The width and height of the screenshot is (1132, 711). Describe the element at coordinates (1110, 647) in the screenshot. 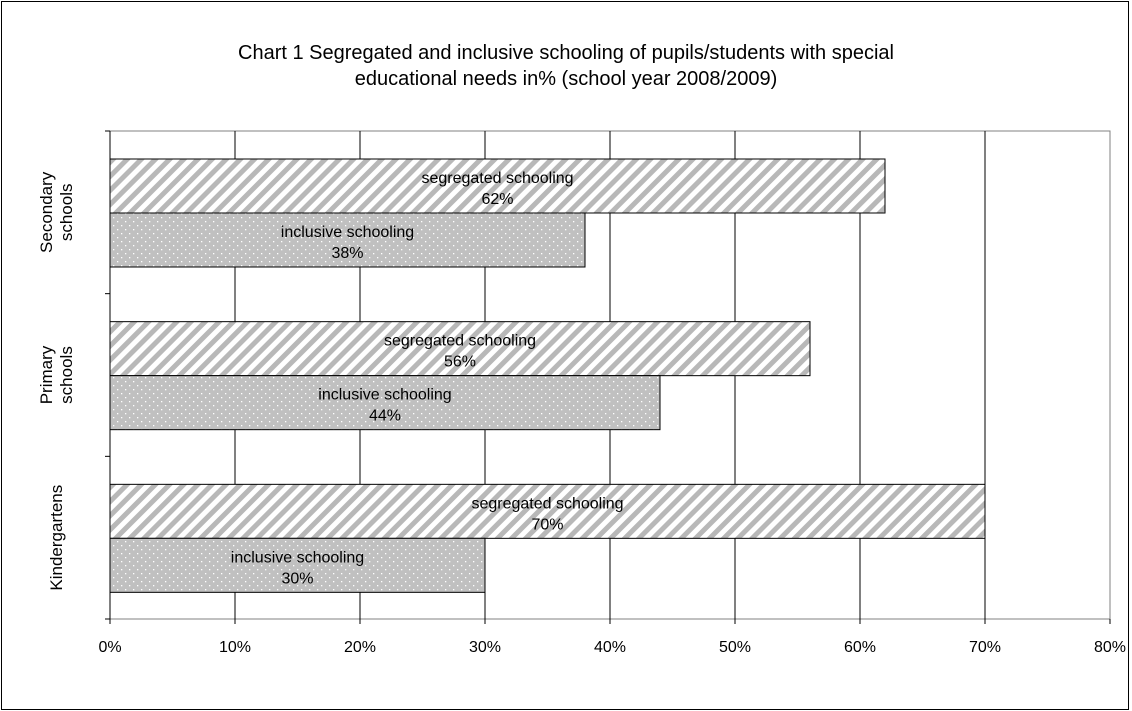

I see `x-tick-label: 80%` at that location.